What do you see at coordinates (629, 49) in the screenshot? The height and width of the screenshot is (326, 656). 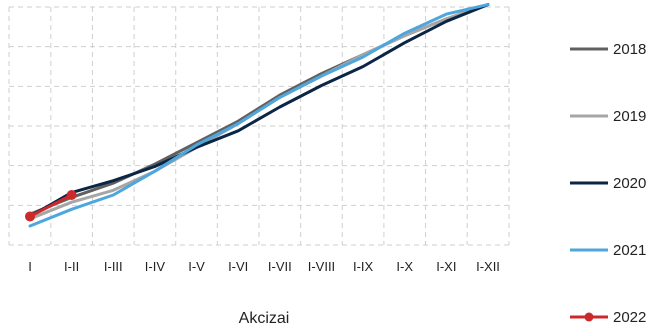 I see `legend-label-2018: 2018` at bounding box center [629, 49].